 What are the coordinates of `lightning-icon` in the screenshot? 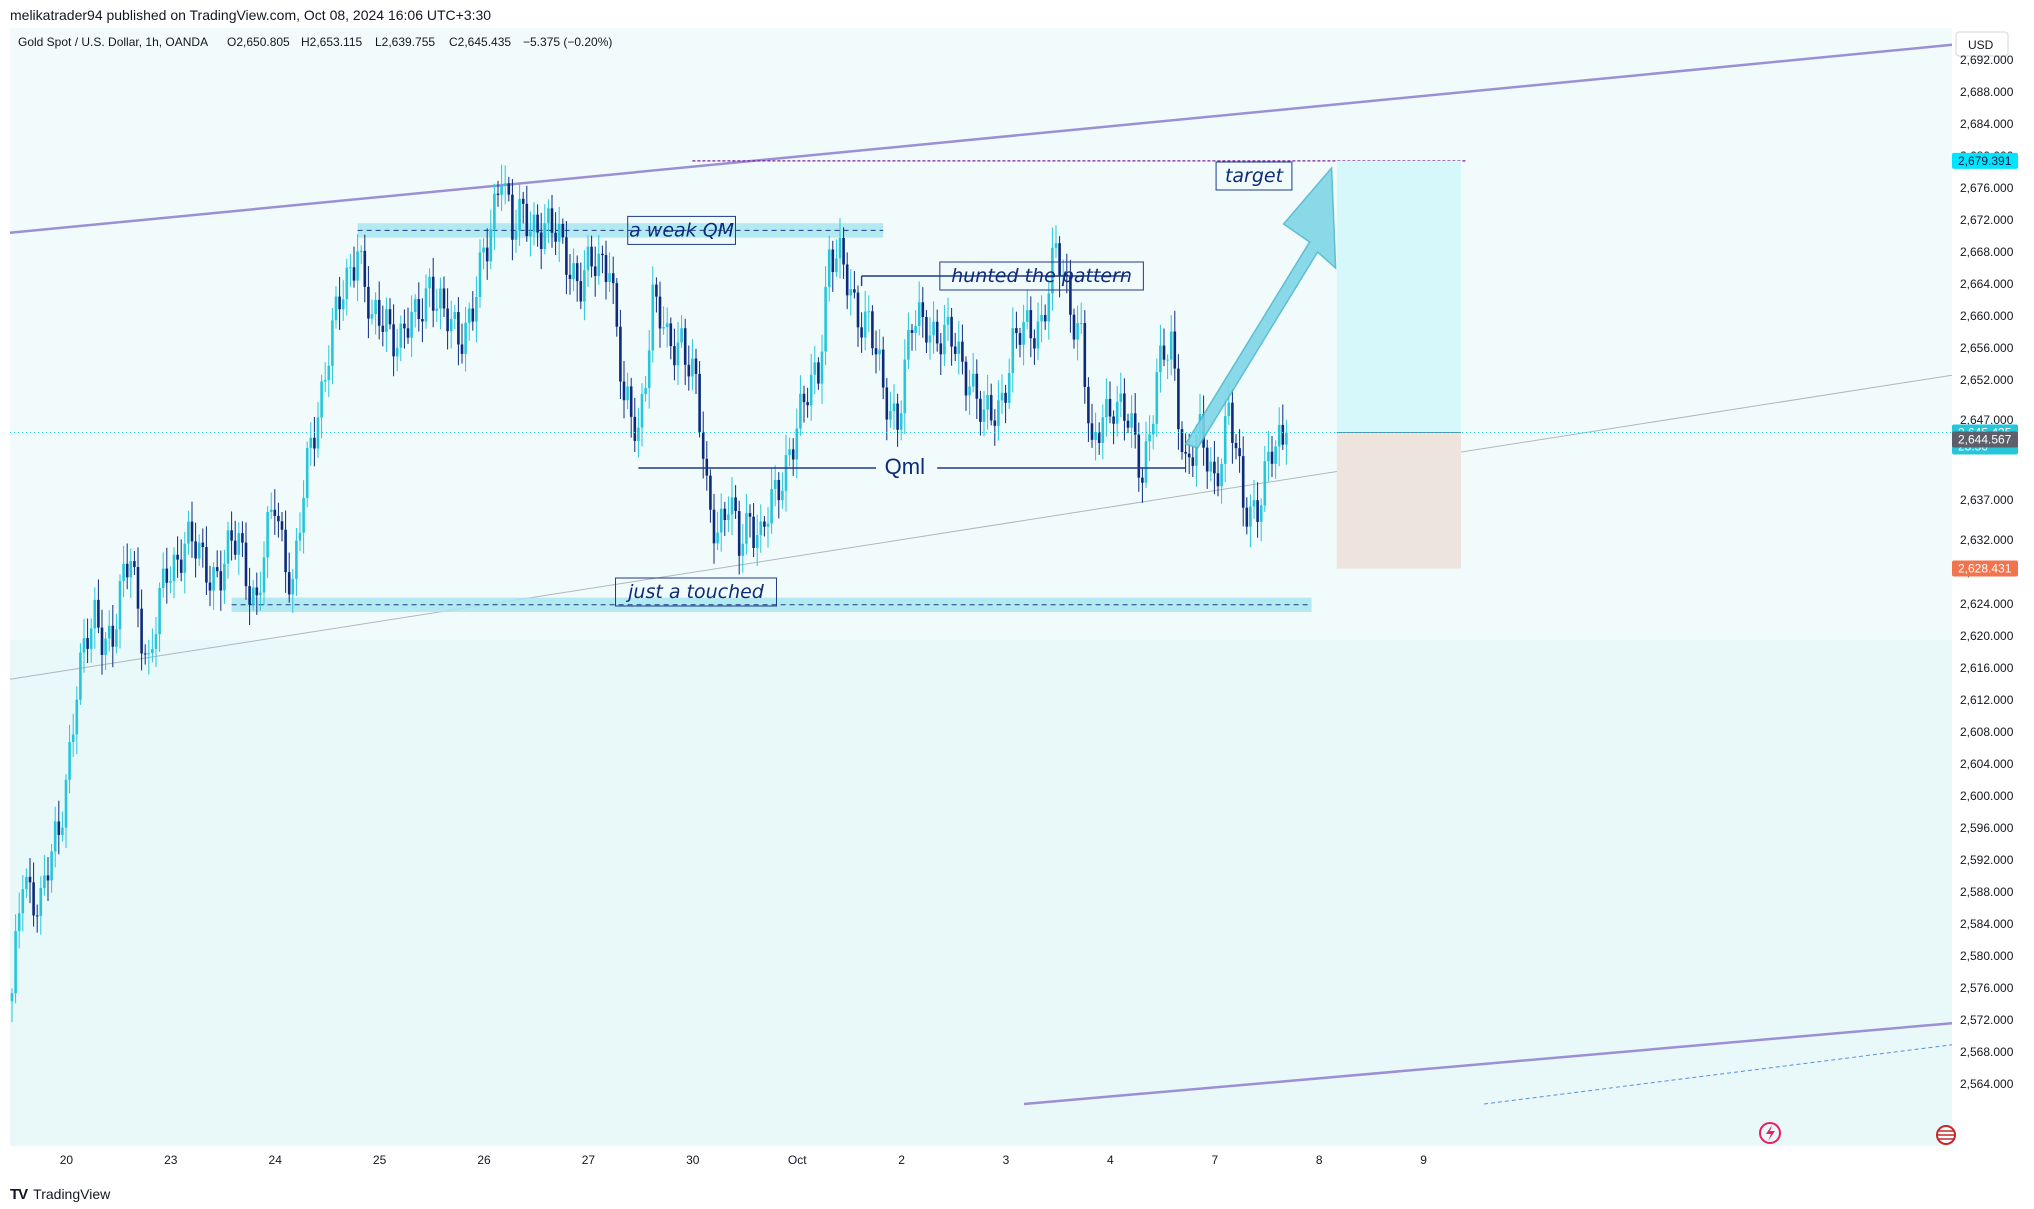 It's located at (1770, 1133).